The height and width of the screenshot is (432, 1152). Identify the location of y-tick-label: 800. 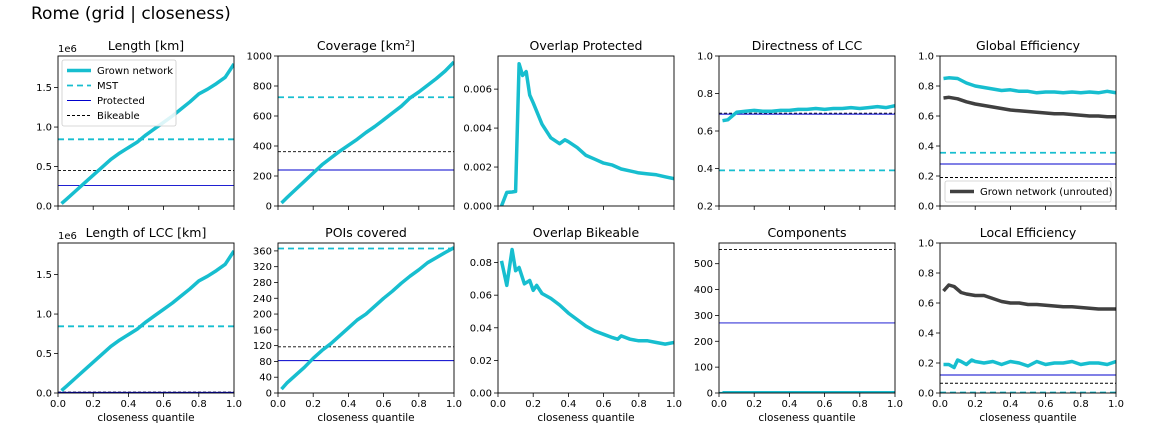
(262, 87).